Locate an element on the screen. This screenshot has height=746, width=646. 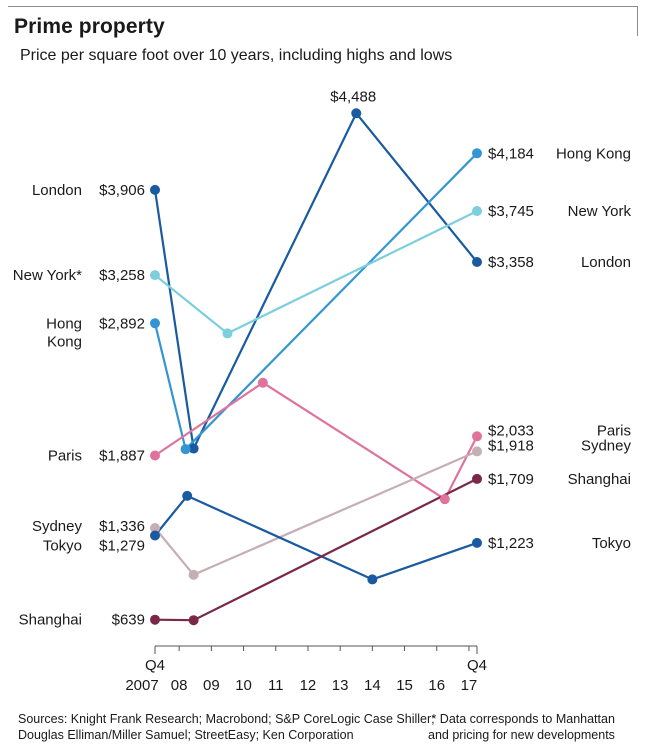
start-name-label: Shanghai is located at coordinates (50, 620).